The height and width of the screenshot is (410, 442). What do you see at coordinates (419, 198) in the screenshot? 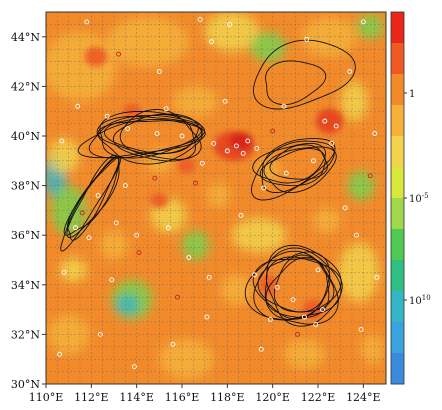
I see `colorbar-label: 10-5` at bounding box center [419, 198].